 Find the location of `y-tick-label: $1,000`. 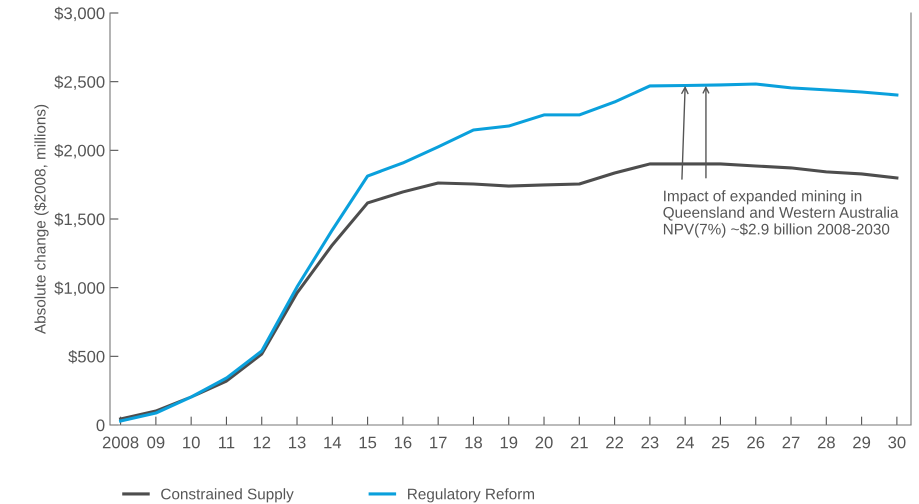

y-tick-label: $1,000 is located at coordinates (79, 288).